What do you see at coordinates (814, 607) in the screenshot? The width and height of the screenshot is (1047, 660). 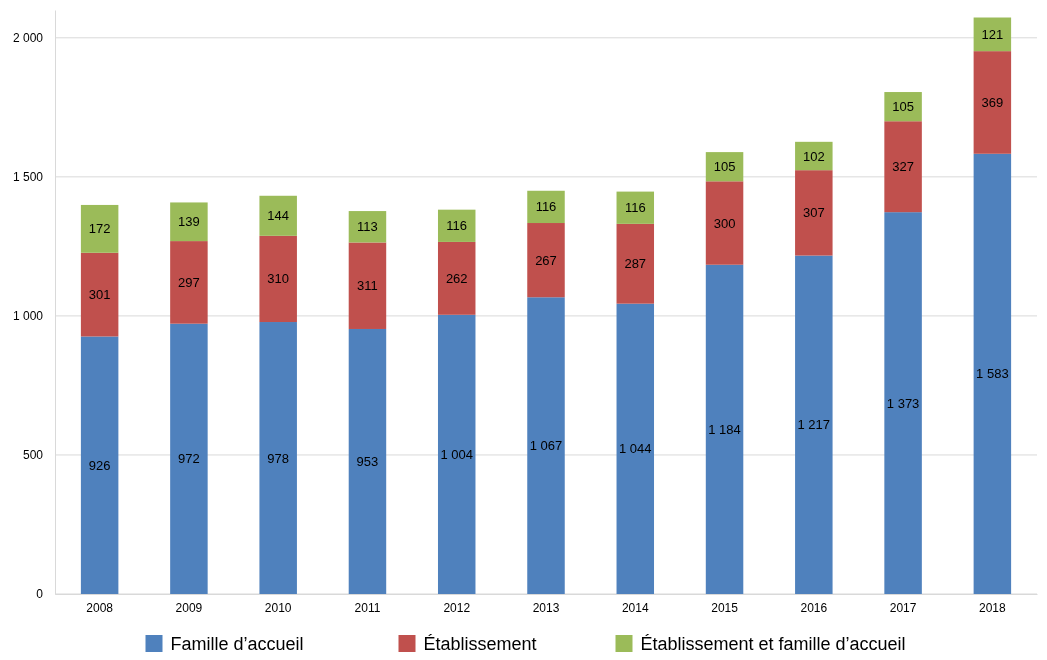 I see `x-tick-label: 2016` at bounding box center [814, 607].